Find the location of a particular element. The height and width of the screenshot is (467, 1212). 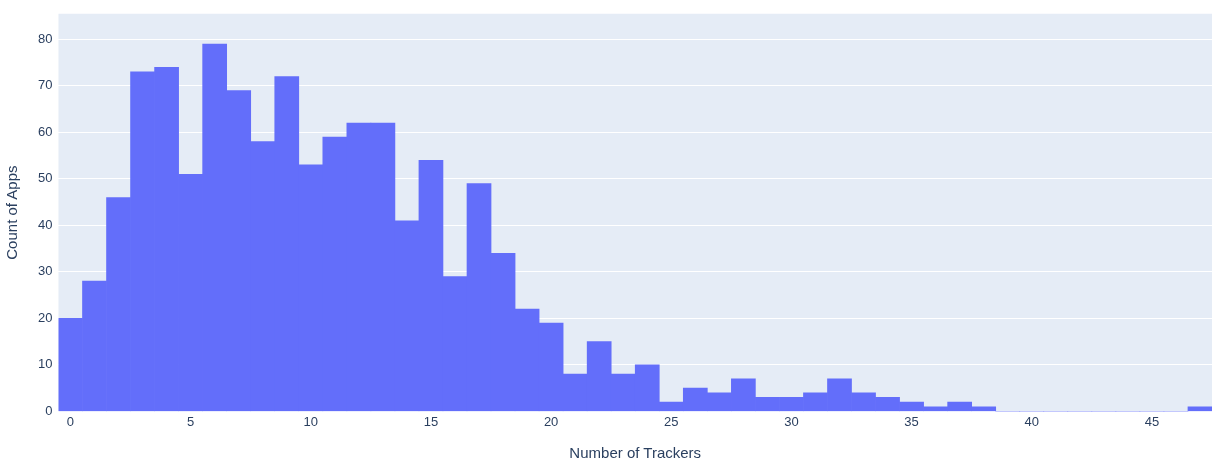

x-tick-label: 45 is located at coordinates (1152, 421).